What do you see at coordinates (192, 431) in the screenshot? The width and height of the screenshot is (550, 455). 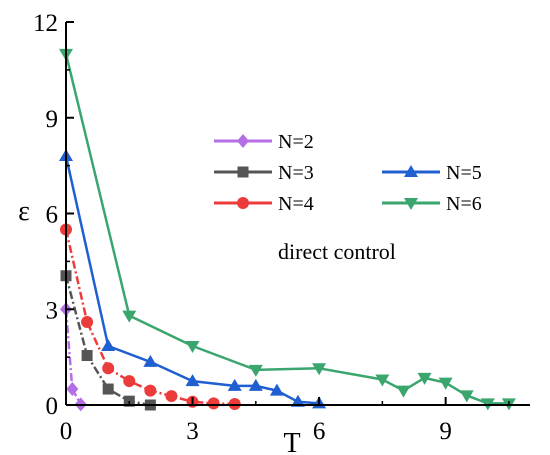 I see `x-tick-label: 3` at bounding box center [192, 431].